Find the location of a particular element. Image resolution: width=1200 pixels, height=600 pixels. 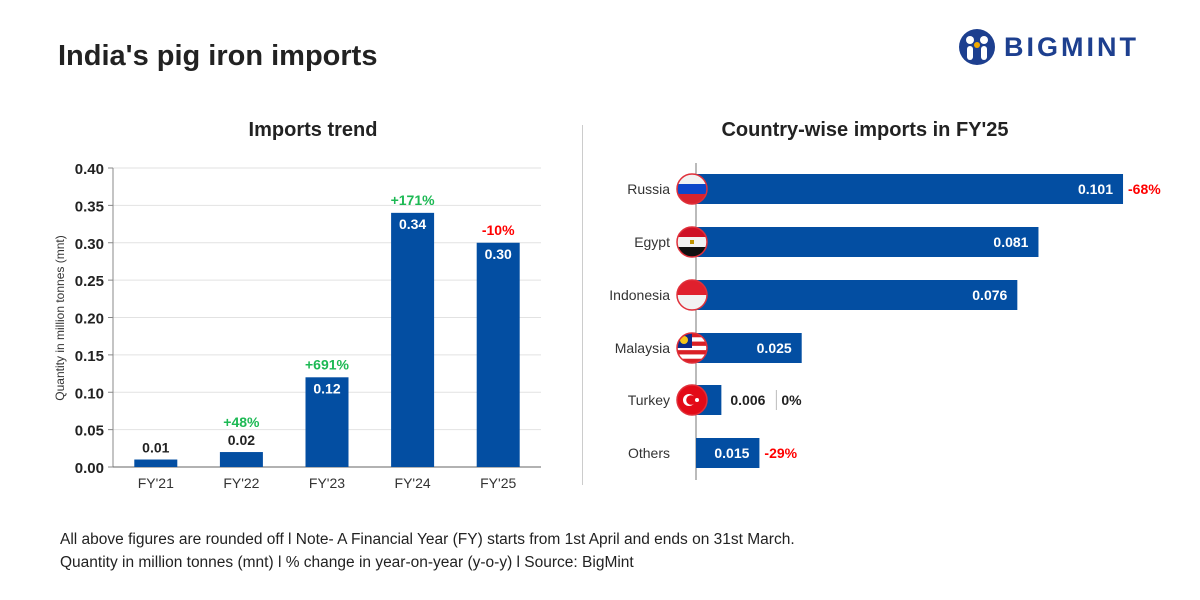

page-title: India's pig iron imports is located at coordinates (218, 56).